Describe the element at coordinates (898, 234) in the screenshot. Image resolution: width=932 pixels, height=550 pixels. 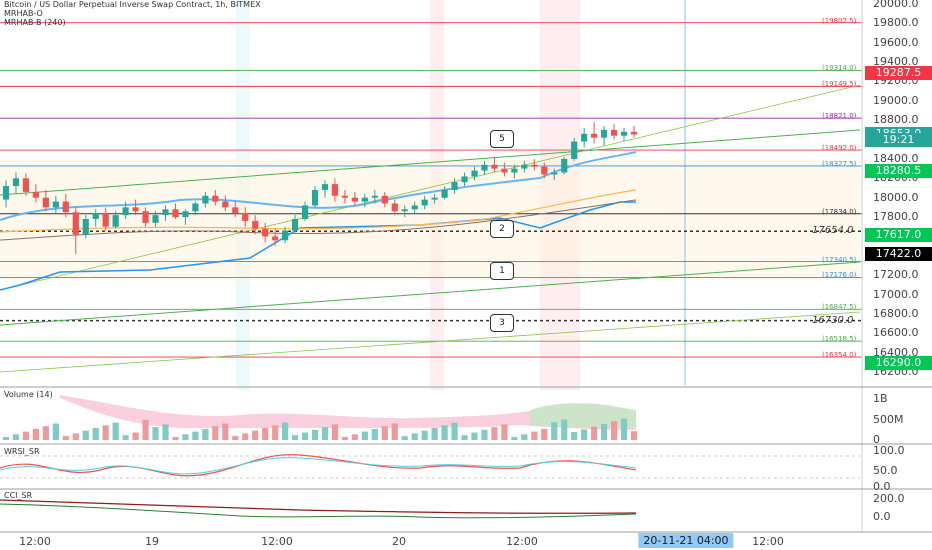
I see `price-tag-4: 17617.0` at that location.